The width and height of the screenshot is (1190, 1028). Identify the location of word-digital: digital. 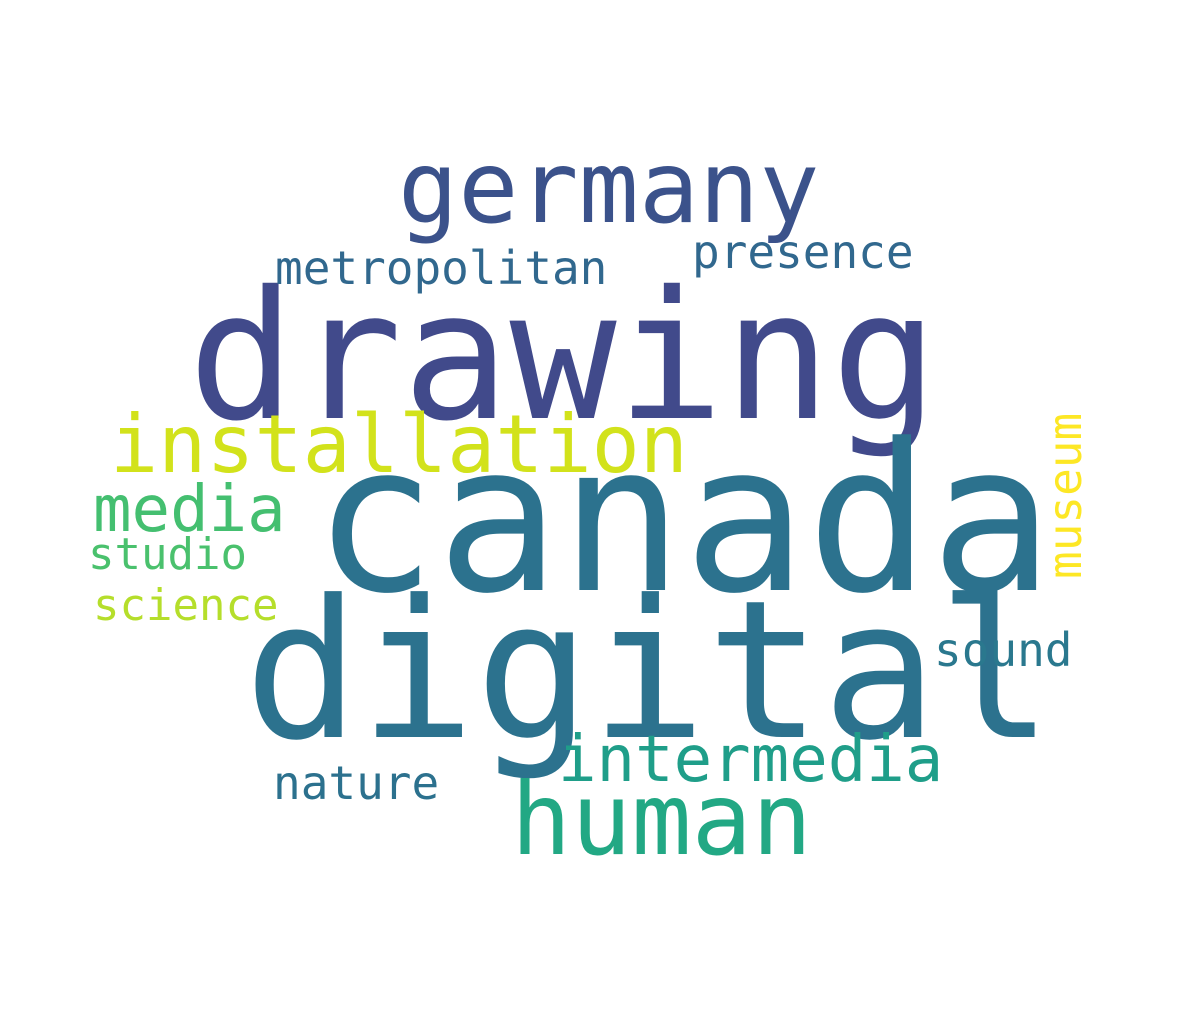
(649, 671).